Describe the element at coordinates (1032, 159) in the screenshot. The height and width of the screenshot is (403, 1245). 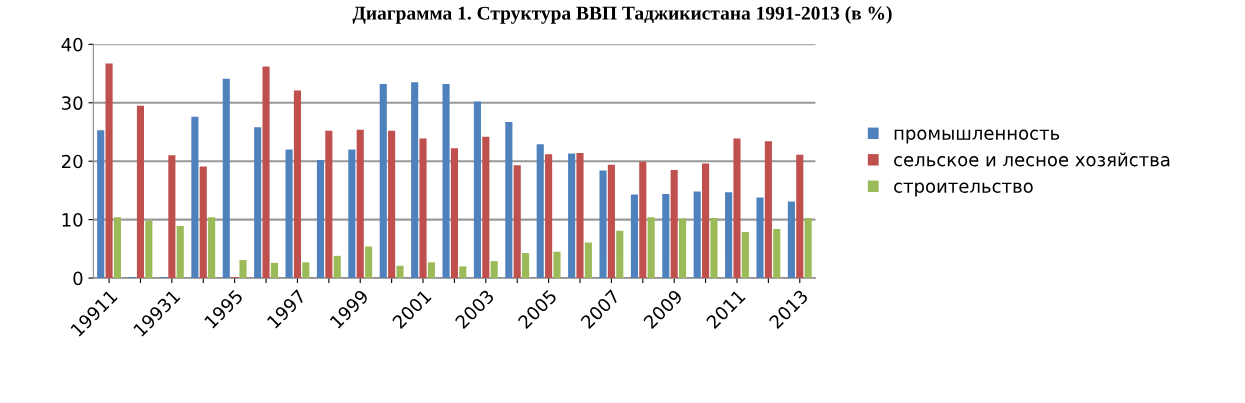
I see `legend-label: сельское и лесное хозяйства` at that location.